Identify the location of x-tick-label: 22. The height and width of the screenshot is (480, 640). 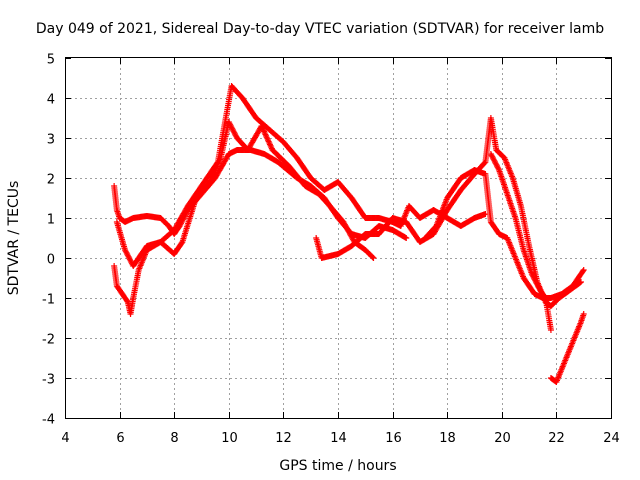
(556, 438).